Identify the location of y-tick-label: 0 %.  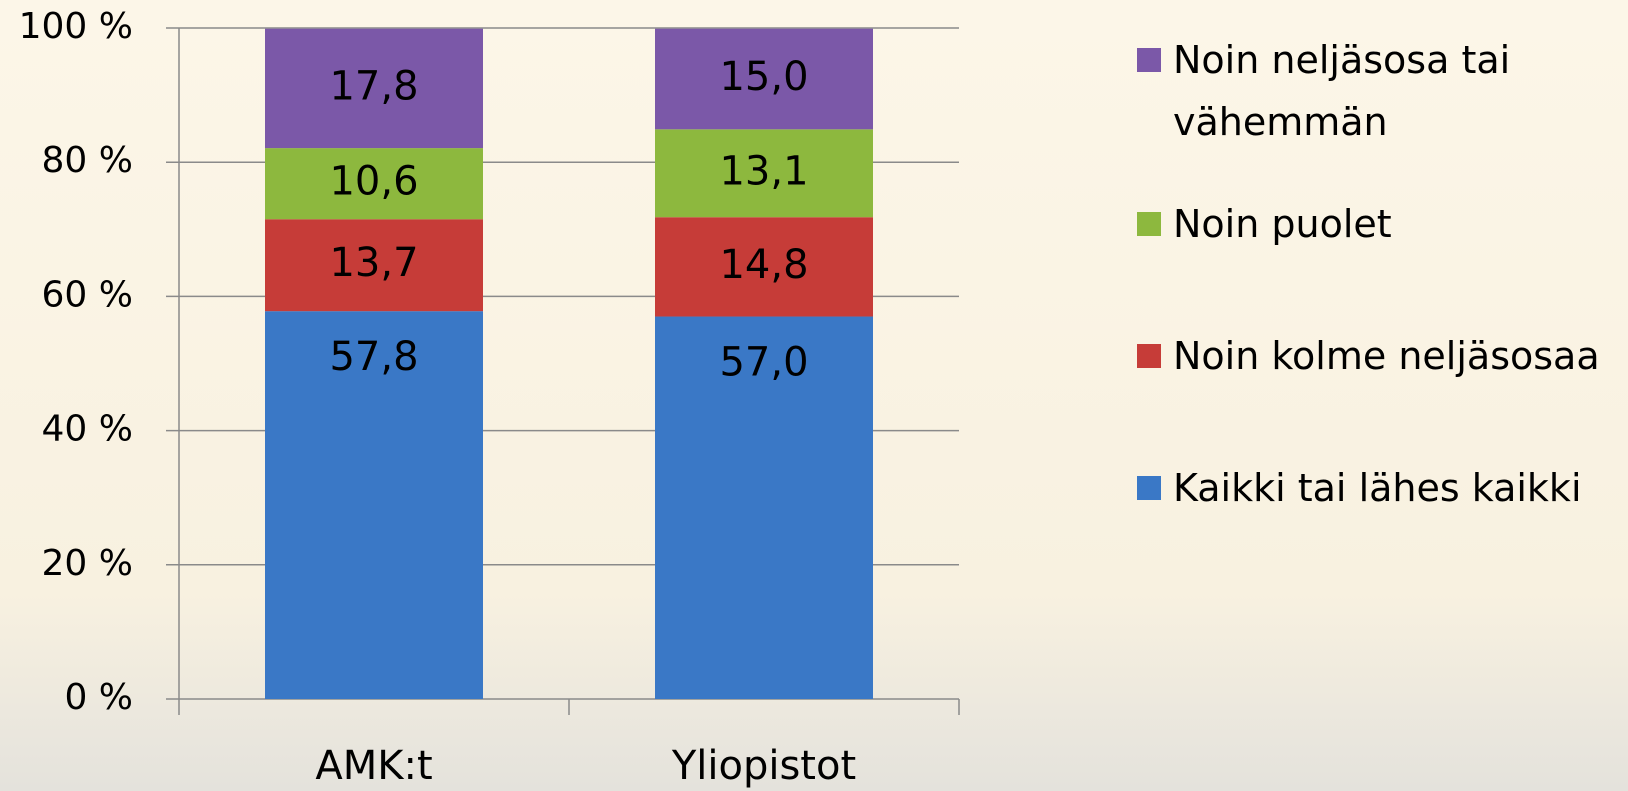
(98, 697).